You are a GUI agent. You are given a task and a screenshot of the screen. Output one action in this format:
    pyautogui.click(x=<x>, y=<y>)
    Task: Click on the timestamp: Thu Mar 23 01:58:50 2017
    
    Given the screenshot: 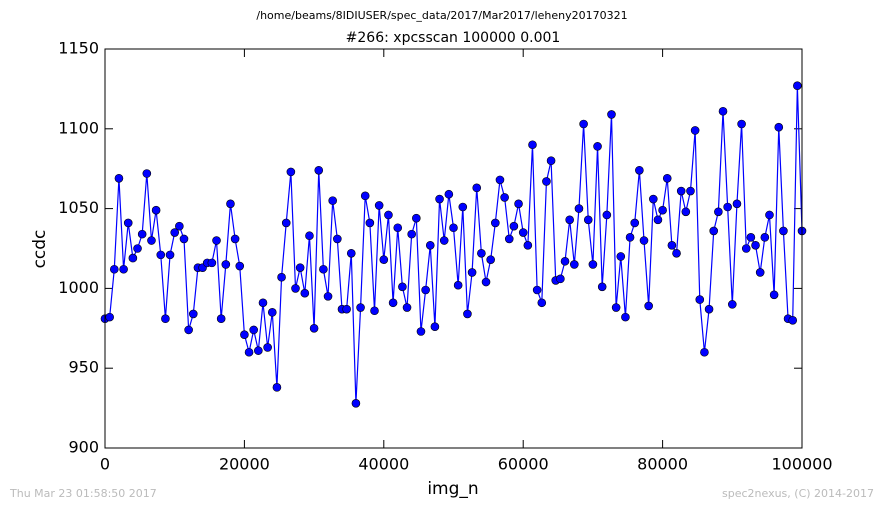 What is the action you would take?
    pyautogui.click(x=83, y=493)
    